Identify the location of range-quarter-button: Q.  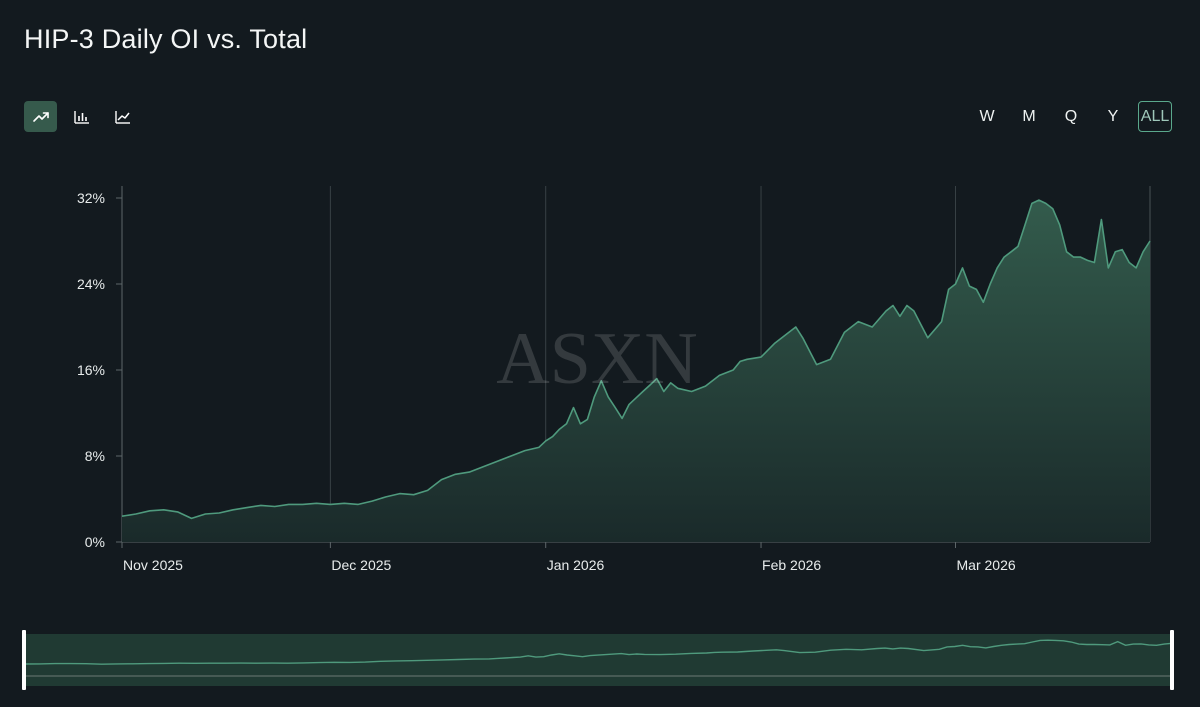
(1071, 116).